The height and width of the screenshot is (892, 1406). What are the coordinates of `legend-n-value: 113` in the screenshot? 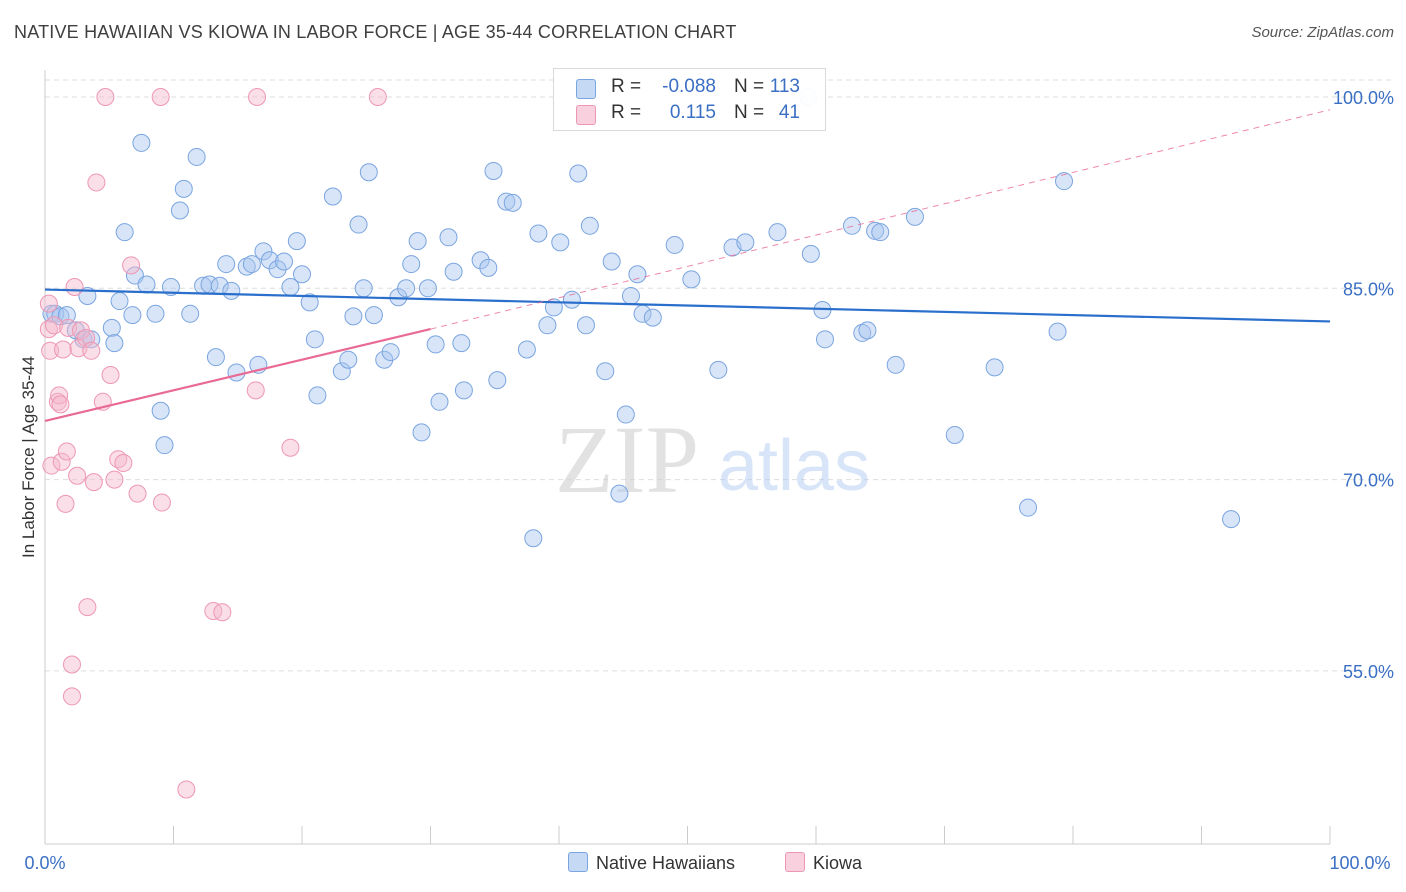 It's located at (784, 86).